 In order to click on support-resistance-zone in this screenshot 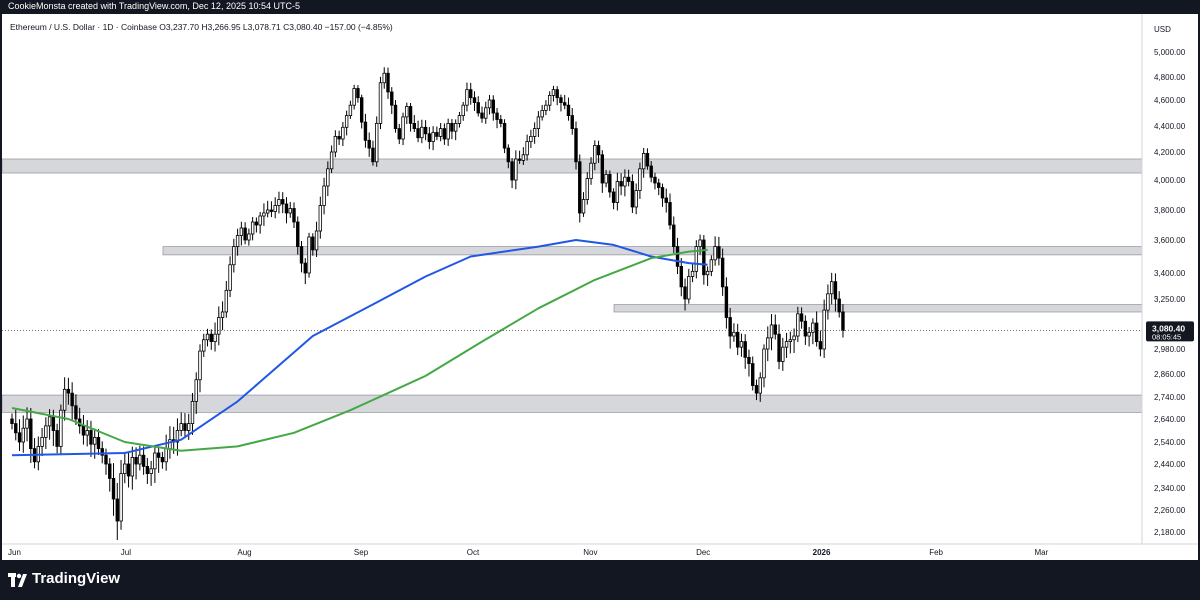, I will do `click(878, 308)`.